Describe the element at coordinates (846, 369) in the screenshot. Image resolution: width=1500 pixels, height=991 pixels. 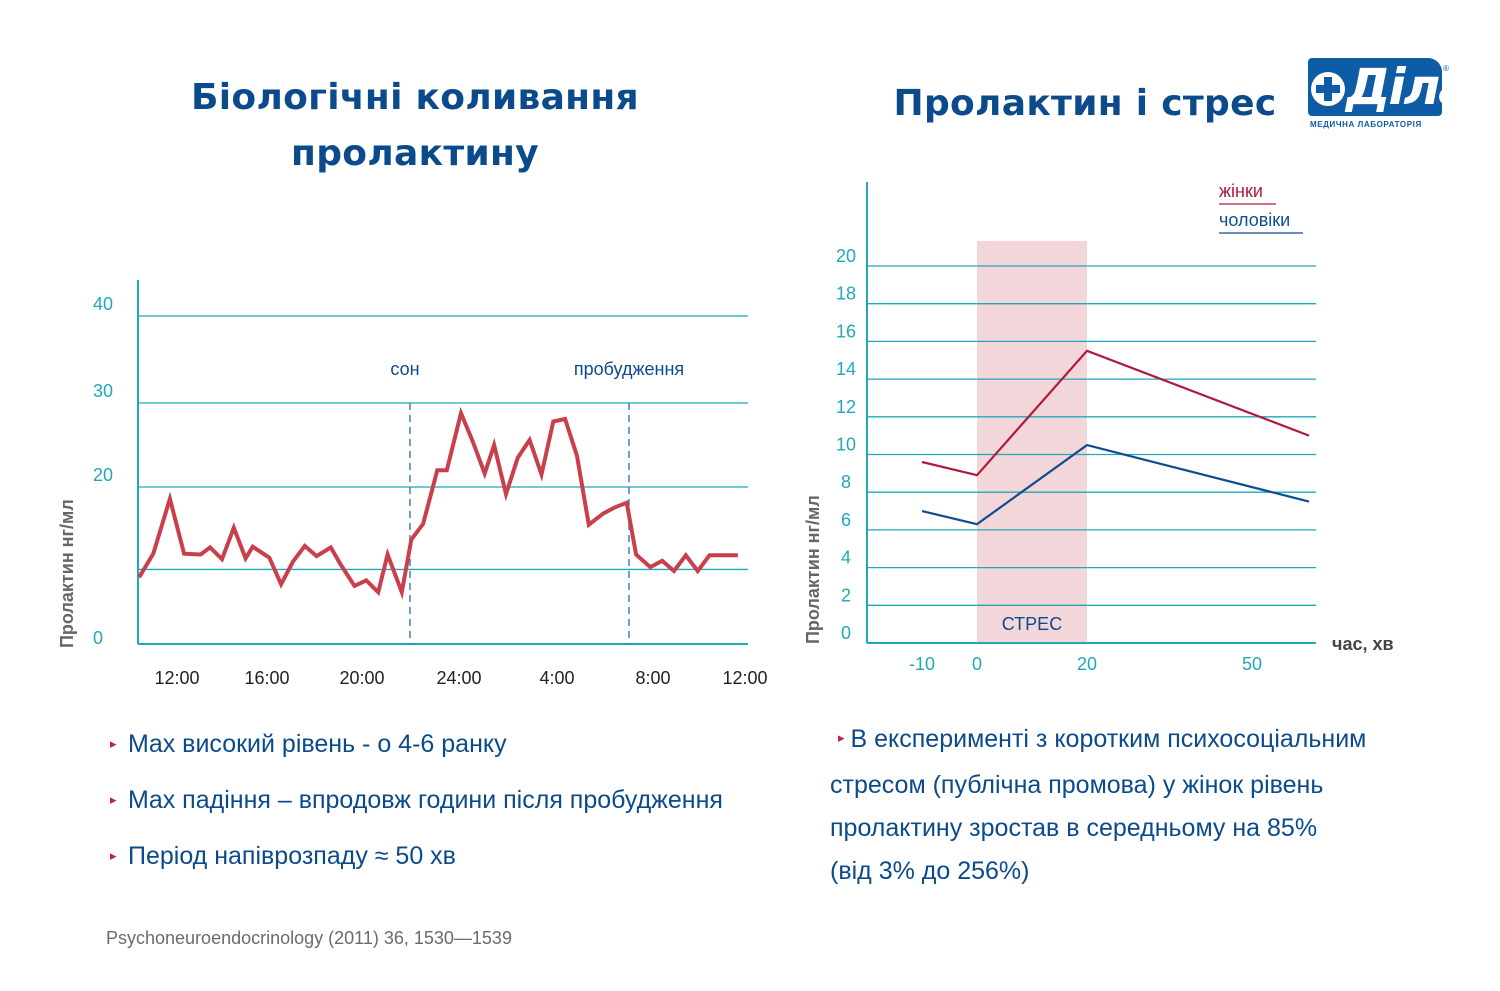
I see `y-tick-label: 14` at that location.